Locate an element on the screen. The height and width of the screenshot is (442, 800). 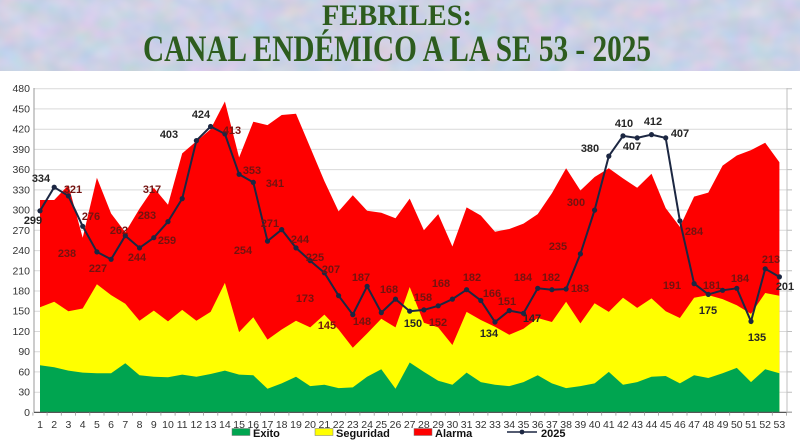
svg-text: 48 is located at coordinates (708, 425).